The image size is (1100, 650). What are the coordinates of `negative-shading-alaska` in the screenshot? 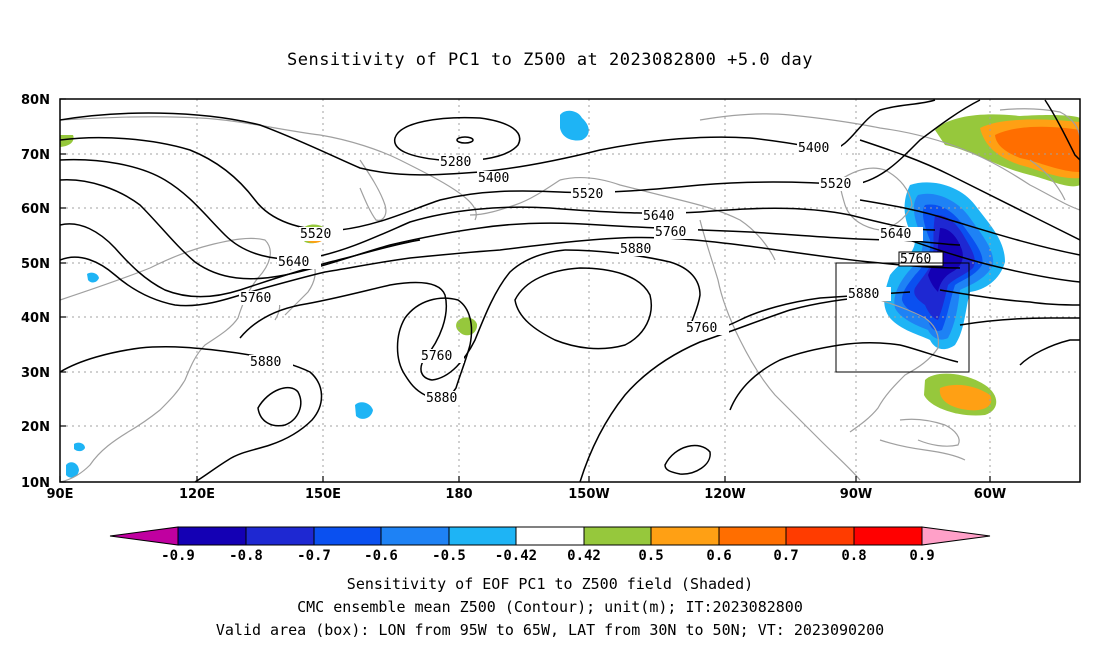 It's located at (574, 125).